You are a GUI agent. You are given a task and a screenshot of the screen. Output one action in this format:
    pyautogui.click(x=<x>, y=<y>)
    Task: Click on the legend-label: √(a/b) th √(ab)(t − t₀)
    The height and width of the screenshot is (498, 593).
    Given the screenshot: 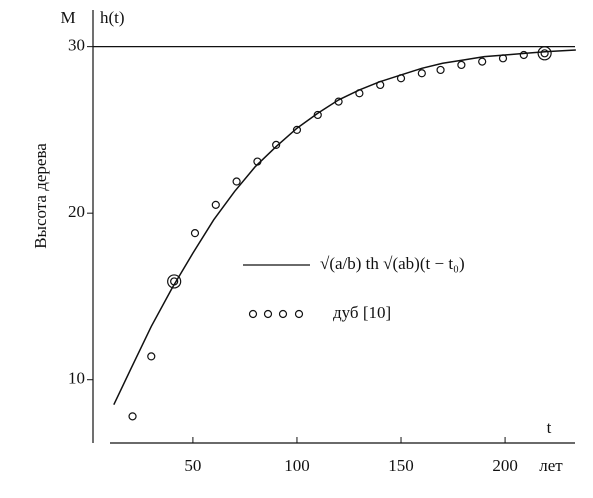 What is the action you would take?
    pyautogui.click(x=392, y=263)
    